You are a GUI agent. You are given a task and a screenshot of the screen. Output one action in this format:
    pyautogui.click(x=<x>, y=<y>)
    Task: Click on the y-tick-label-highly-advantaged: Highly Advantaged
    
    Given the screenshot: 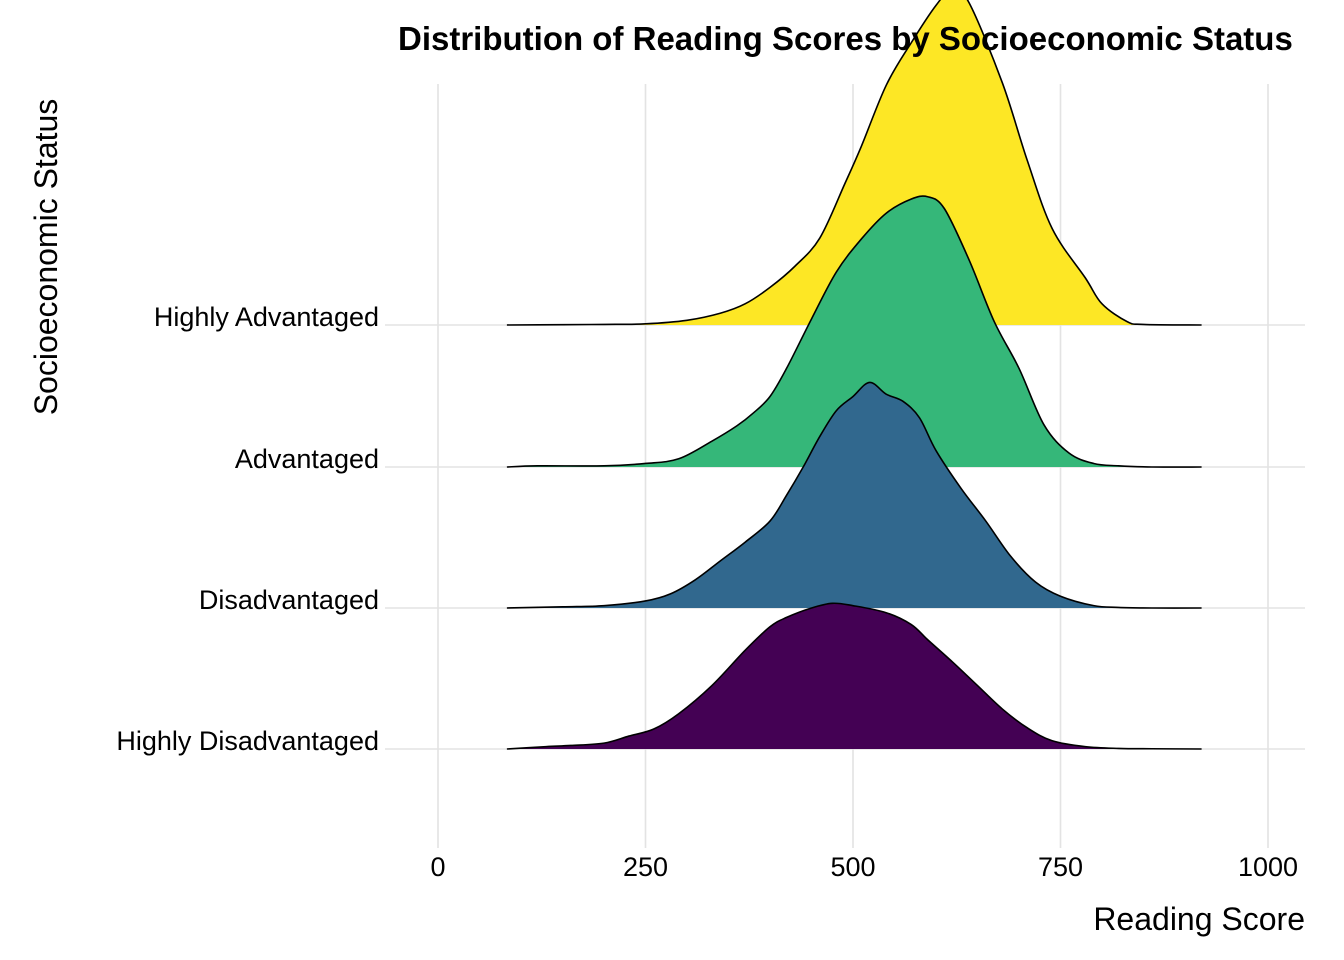 What is the action you would take?
    pyautogui.click(x=266, y=317)
    